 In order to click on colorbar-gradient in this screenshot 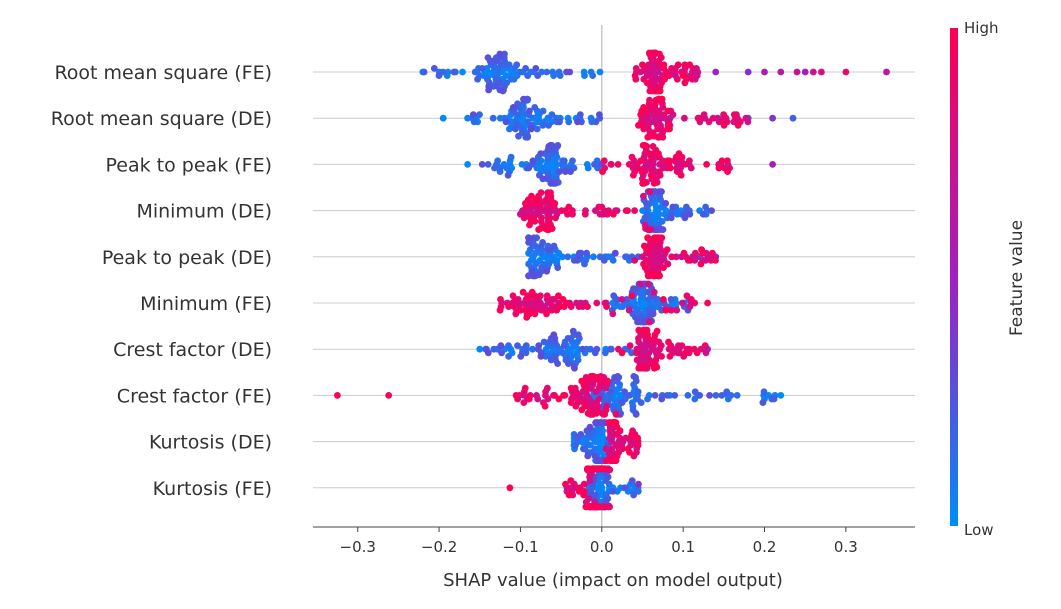, I will do `click(954, 277)`.